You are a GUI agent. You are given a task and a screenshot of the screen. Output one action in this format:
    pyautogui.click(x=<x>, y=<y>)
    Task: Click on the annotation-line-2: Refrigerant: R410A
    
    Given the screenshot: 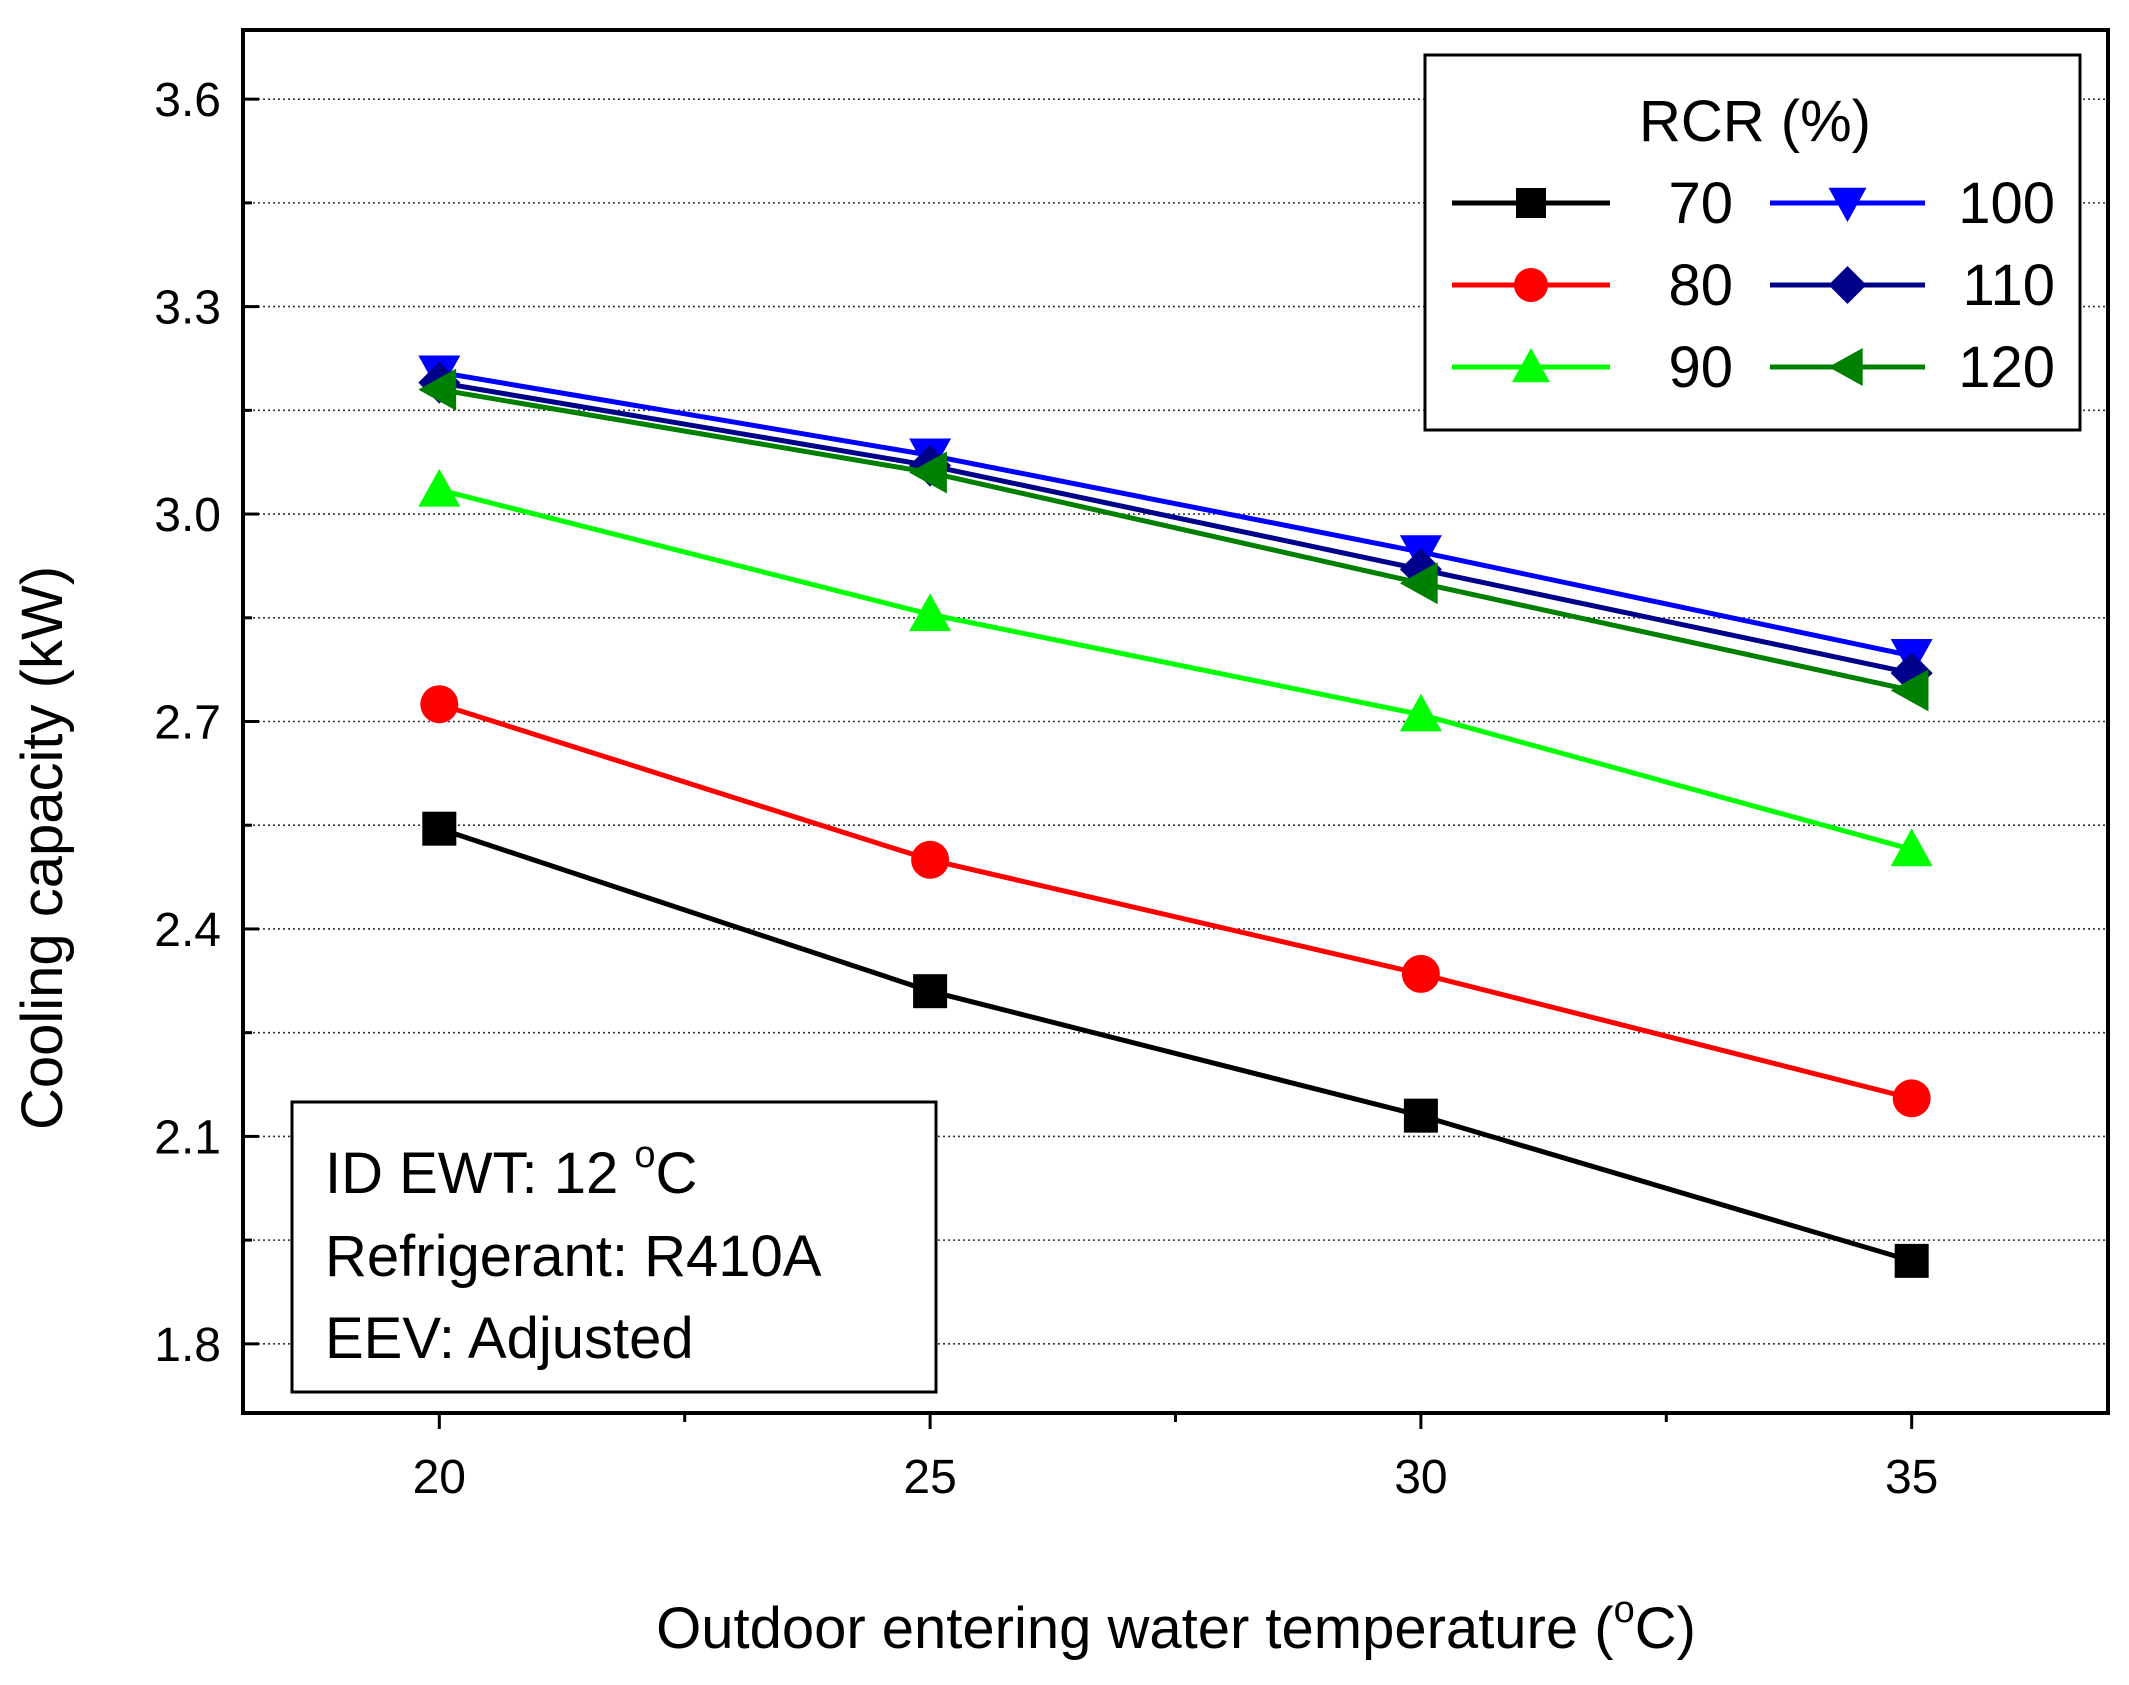 What is the action you would take?
    pyautogui.click(x=573, y=1256)
    